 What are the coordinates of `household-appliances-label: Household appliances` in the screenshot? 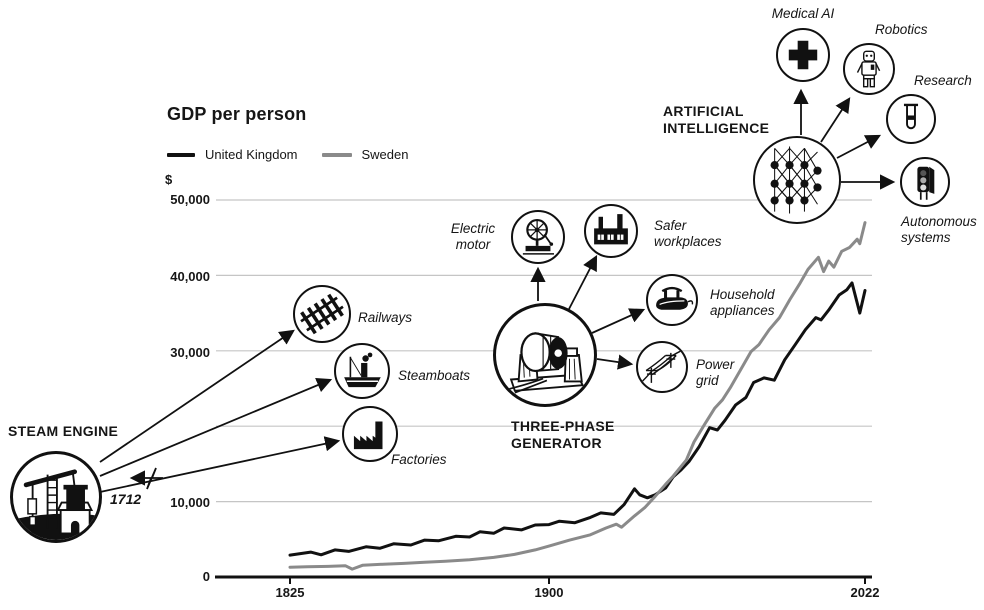 It's located at (742, 302).